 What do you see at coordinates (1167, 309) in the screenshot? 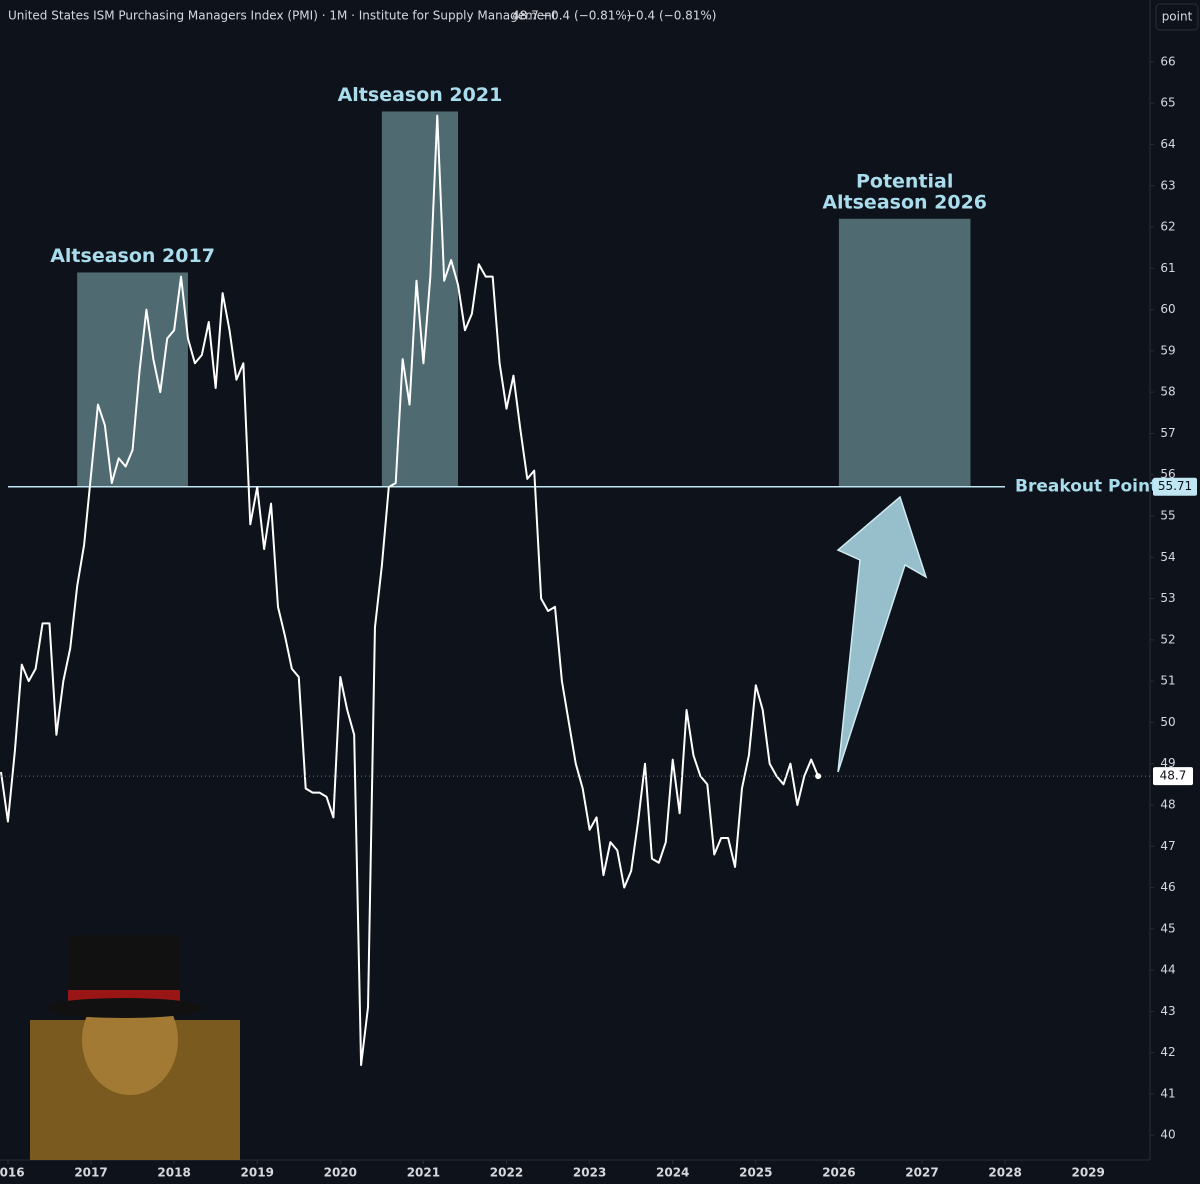
I see `y-tick-label: 60` at bounding box center [1167, 309].